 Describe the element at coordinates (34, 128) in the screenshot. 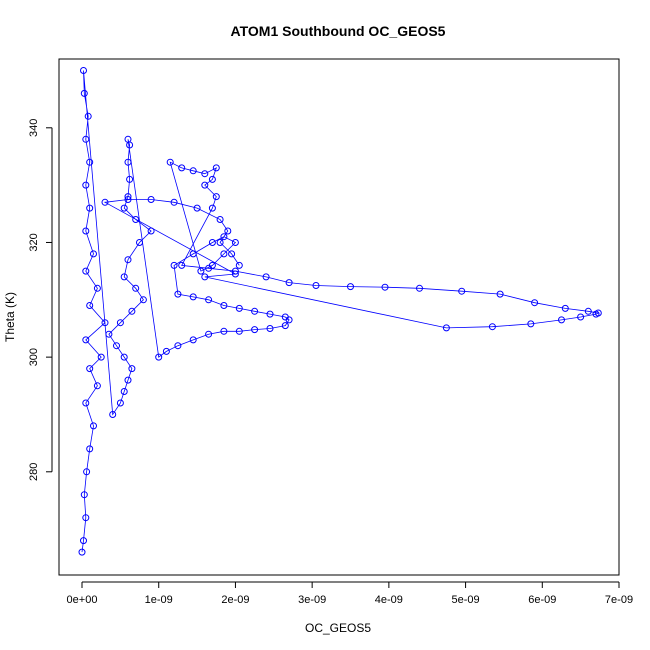

I see `y-tick-label: 340` at that location.